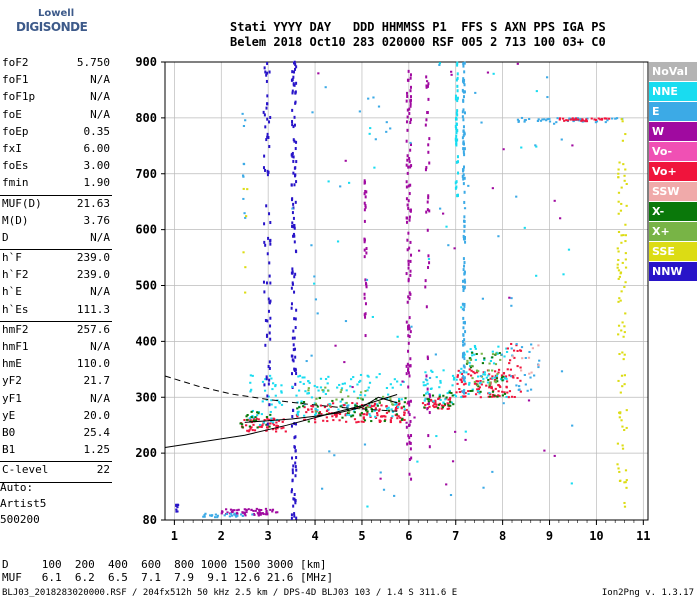 Image resolution: width=700 pixels, height=600 pixels. Describe the element at coordinates (455, 536) in the screenshot. I see `x-tick-label: 7` at that location.